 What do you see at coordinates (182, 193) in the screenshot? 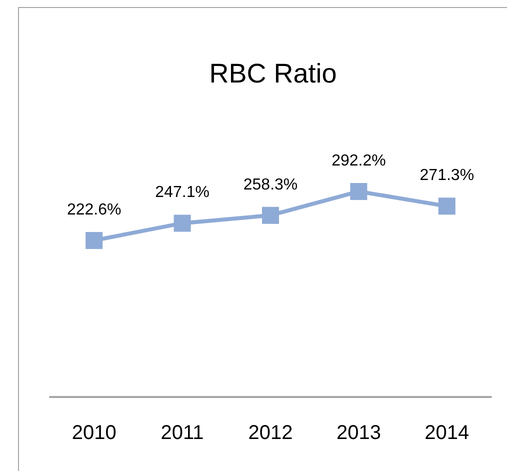
I see `data-label: 247.1%` at bounding box center [182, 193].